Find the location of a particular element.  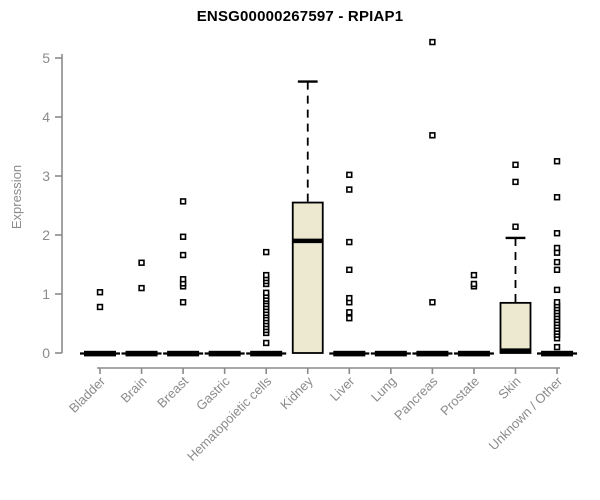

y-tick-label: 3 is located at coordinates (46, 176).